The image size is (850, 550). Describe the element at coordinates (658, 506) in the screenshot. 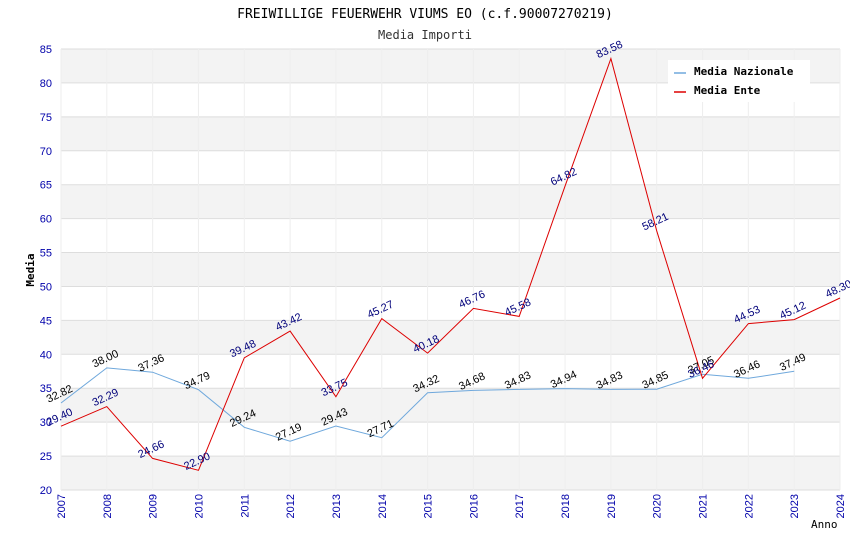

I see `x-tick-label: 2020` at that location.